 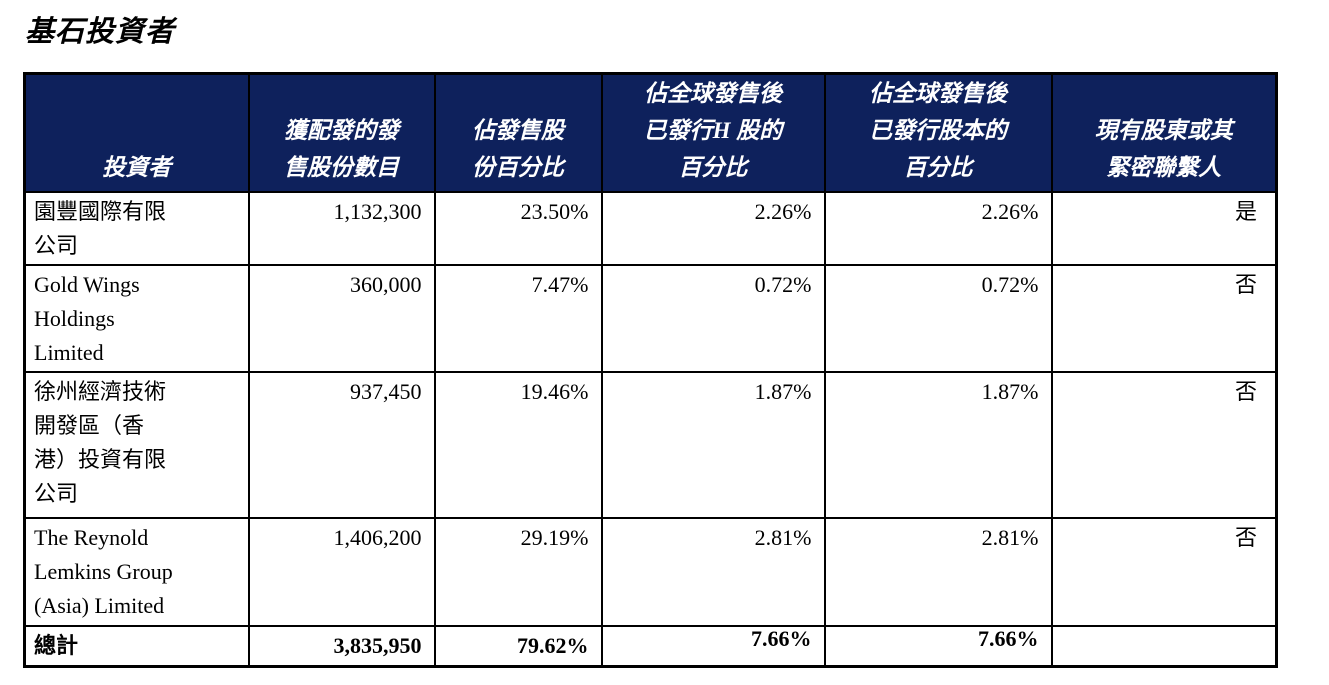 I want to click on pct-offer-shares-value: 29.19%, so click(x=518, y=572).